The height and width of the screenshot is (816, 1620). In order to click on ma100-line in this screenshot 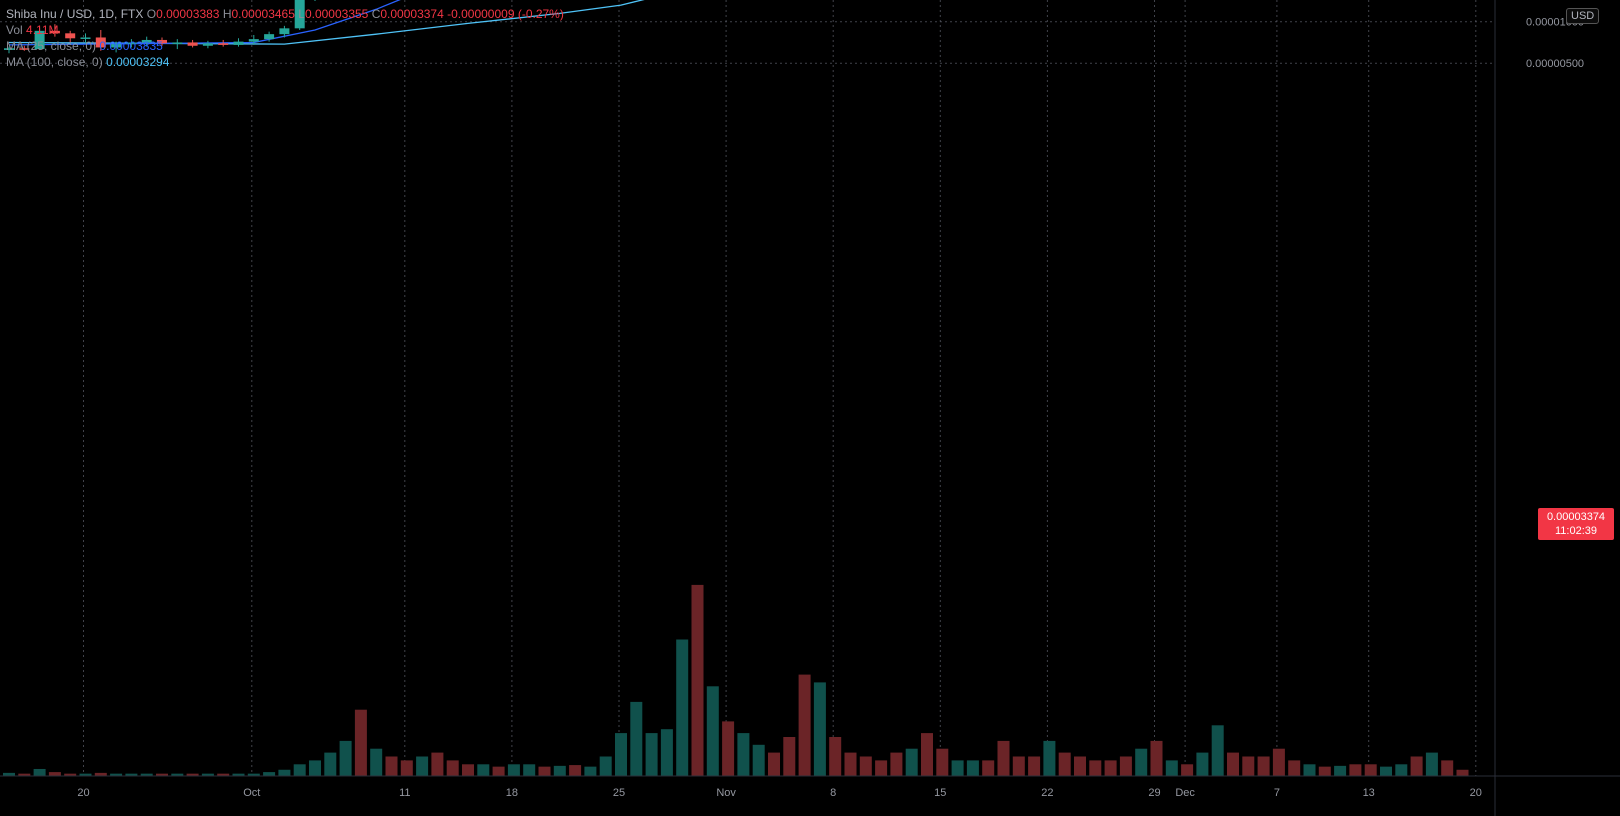, I will do `click(326, 22)`.